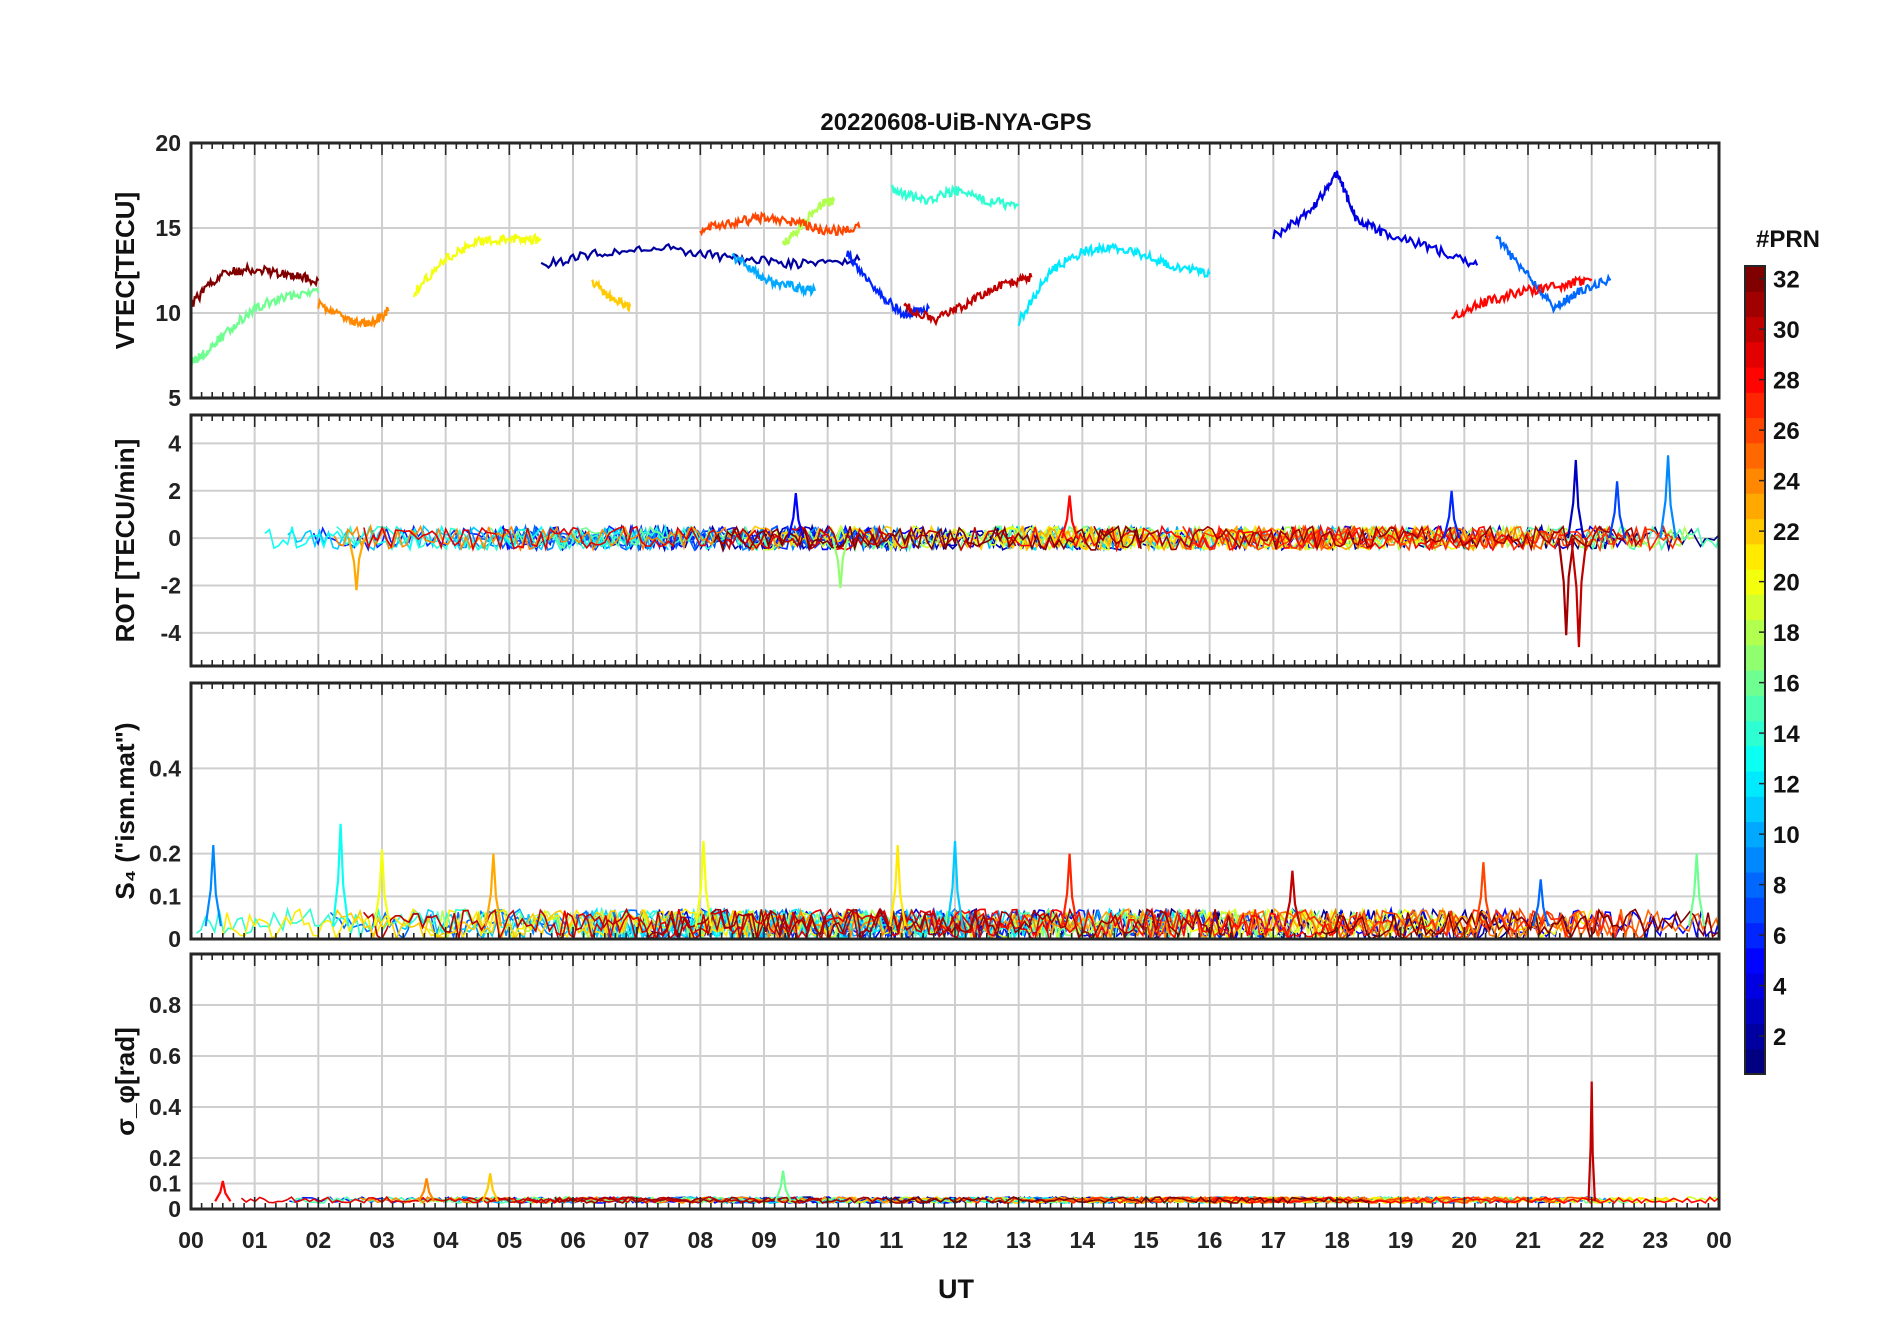  Describe the element at coordinates (701, 1240) in the screenshot. I see `x-tick-label: 08` at that location.